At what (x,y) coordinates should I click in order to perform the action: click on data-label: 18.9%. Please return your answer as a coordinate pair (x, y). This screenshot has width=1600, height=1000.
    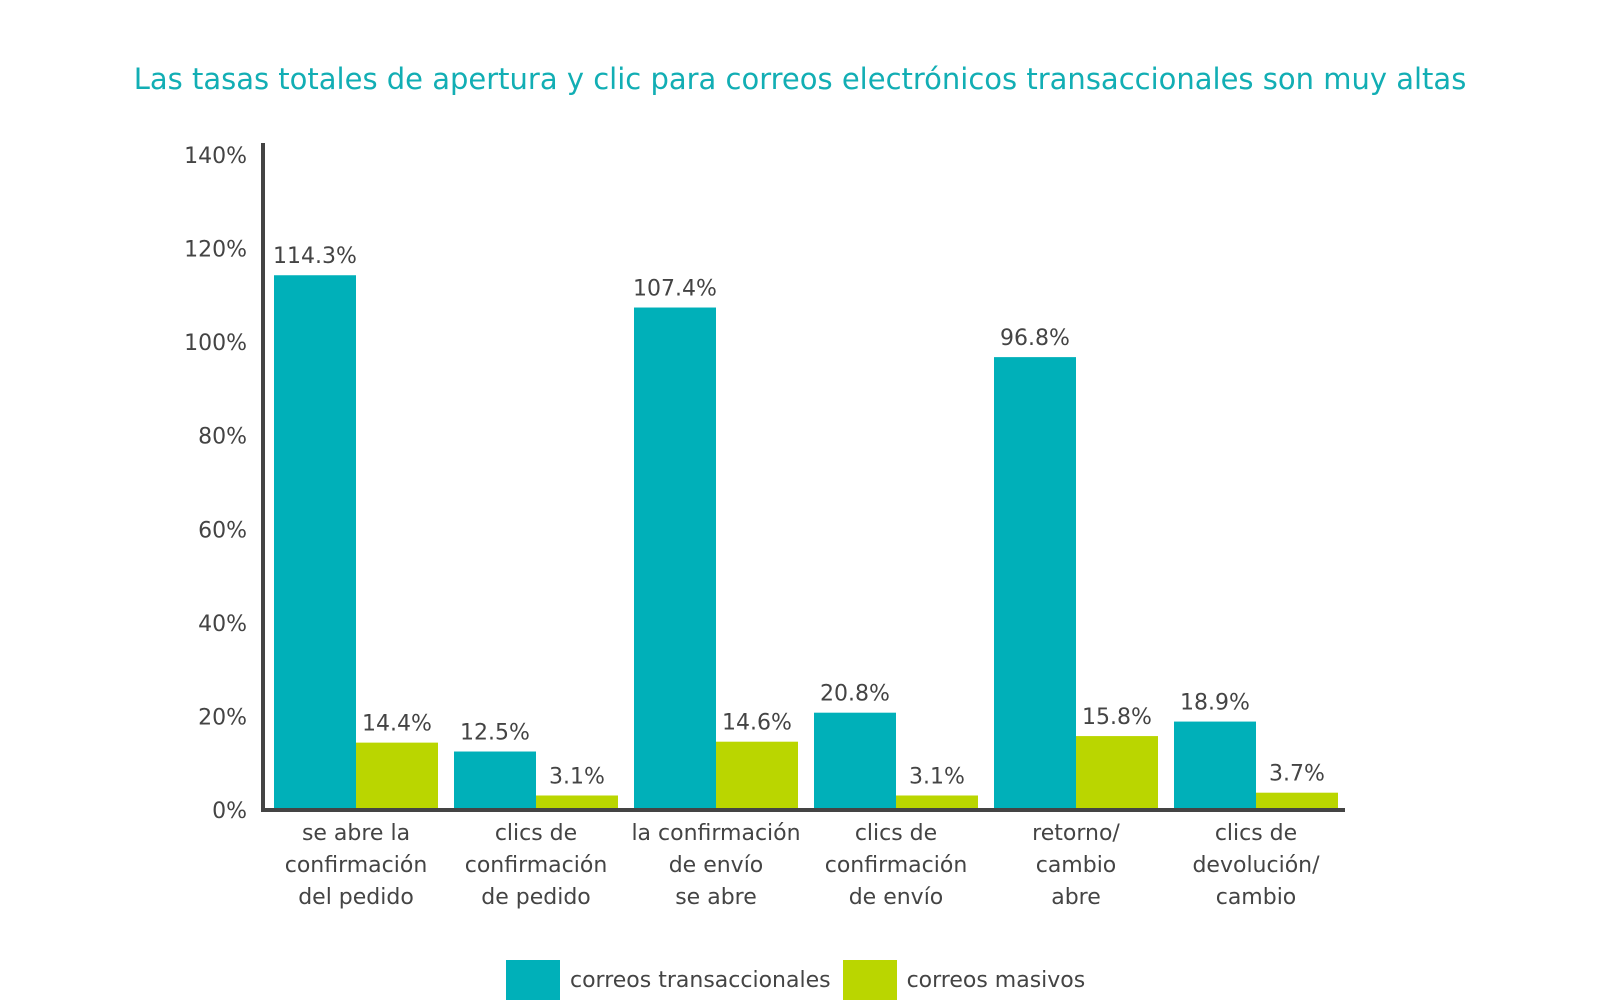
    Looking at the image, I should click on (1215, 703).